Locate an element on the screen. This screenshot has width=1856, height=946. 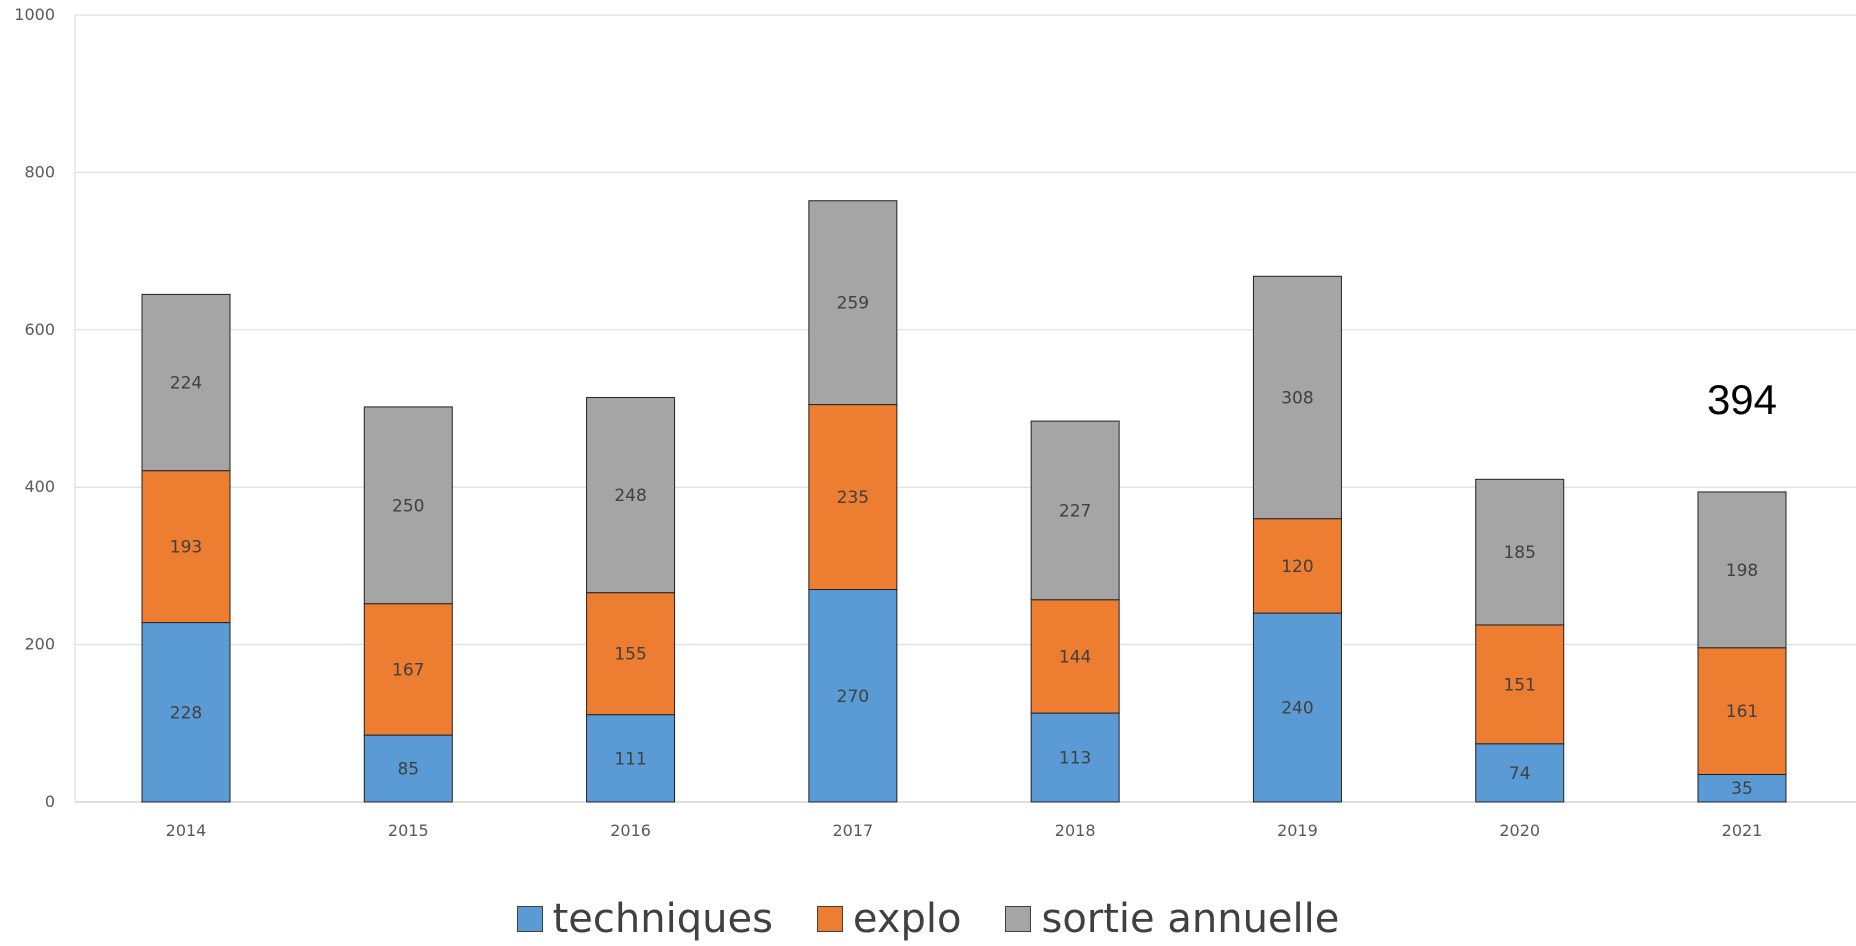
legend: techniques explo sortie annuelle is located at coordinates (928, 919).